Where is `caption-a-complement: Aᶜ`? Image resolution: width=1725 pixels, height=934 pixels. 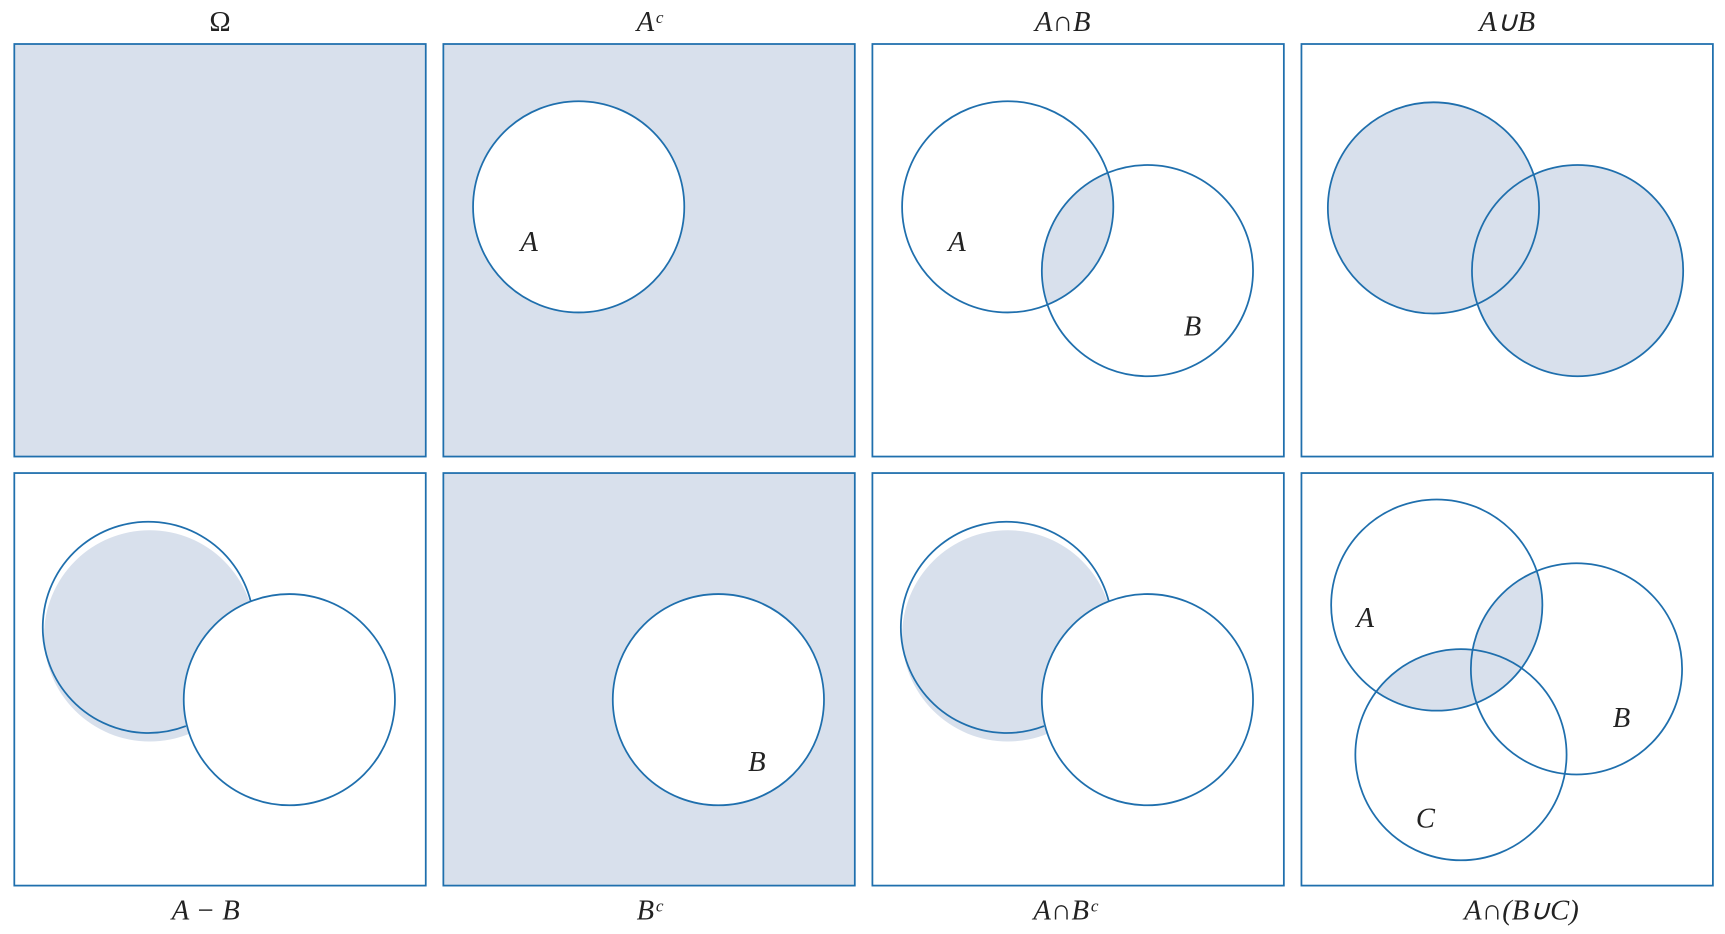
caption-a-complement: Aᶜ is located at coordinates (649, 22).